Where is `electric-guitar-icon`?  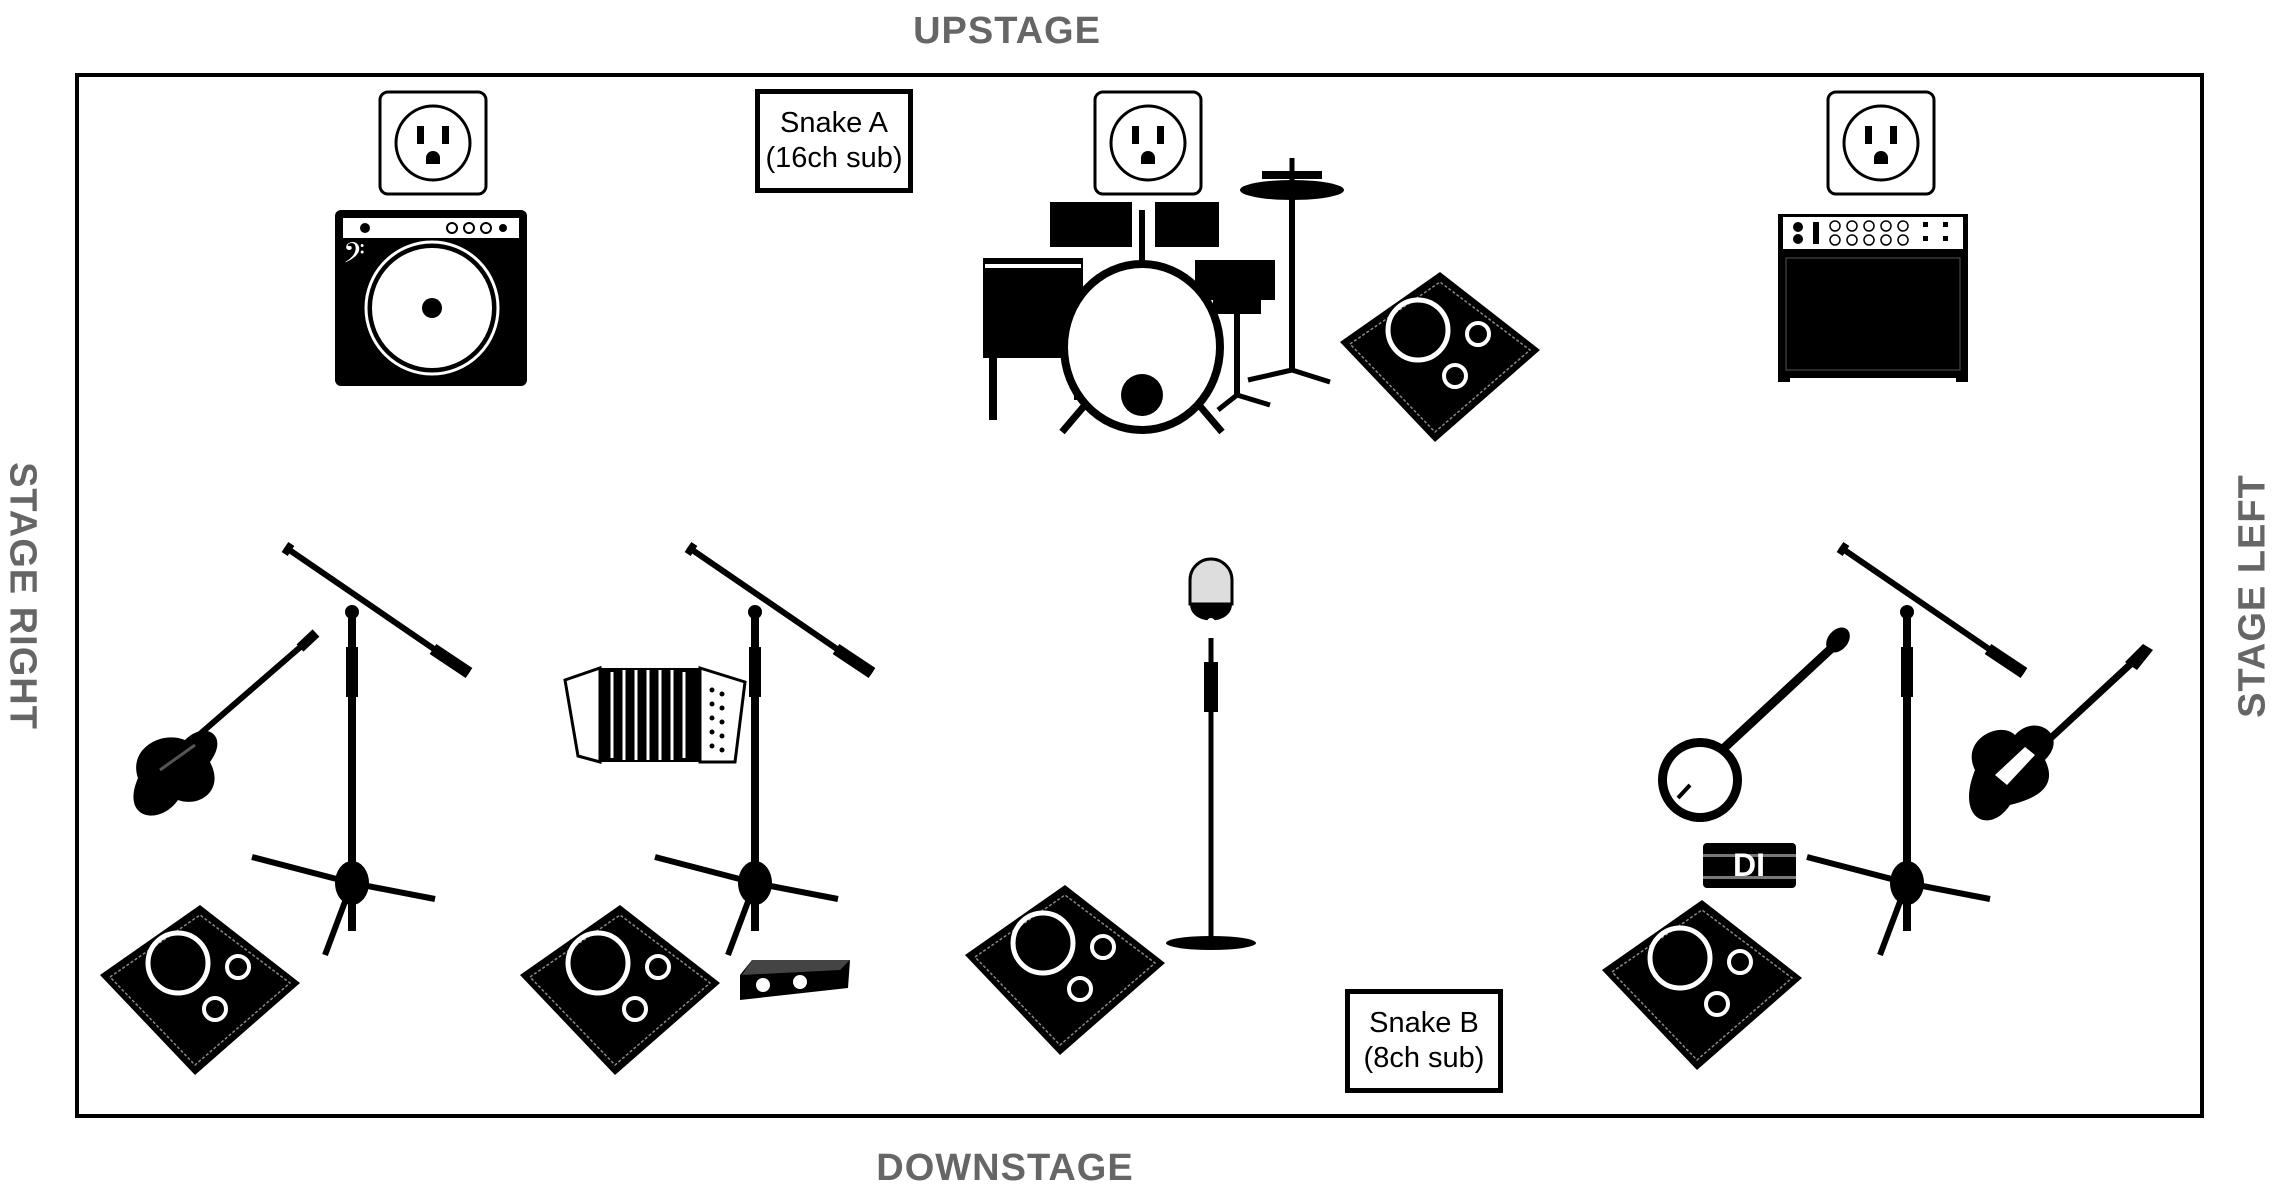 electric-guitar-icon is located at coordinates (2061, 732).